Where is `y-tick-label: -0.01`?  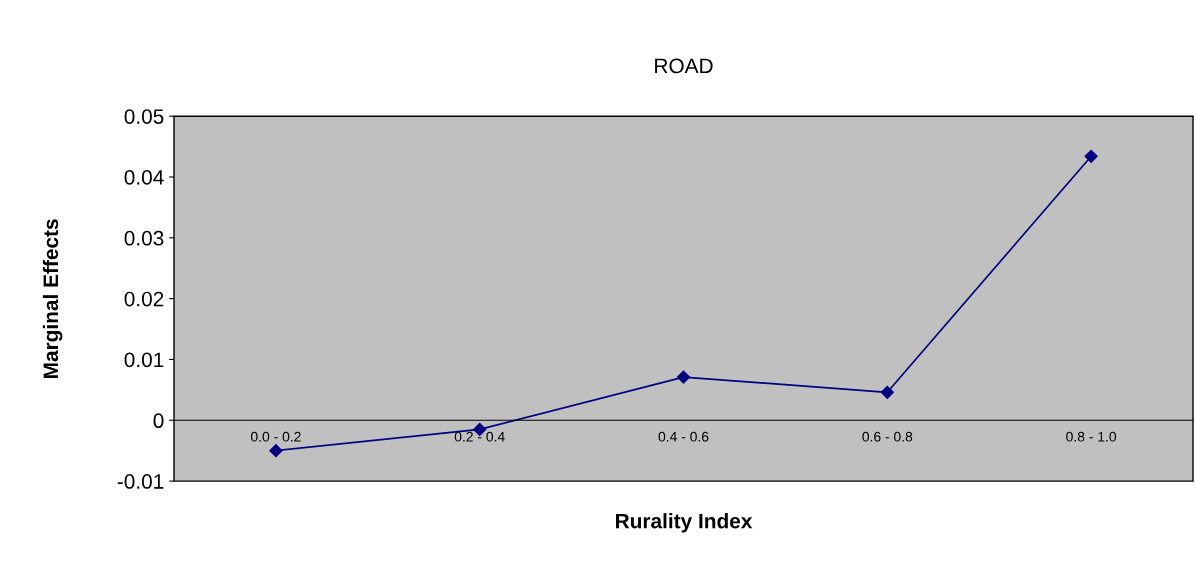 y-tick-label: -0.01 is located at coordinates (140, 481).